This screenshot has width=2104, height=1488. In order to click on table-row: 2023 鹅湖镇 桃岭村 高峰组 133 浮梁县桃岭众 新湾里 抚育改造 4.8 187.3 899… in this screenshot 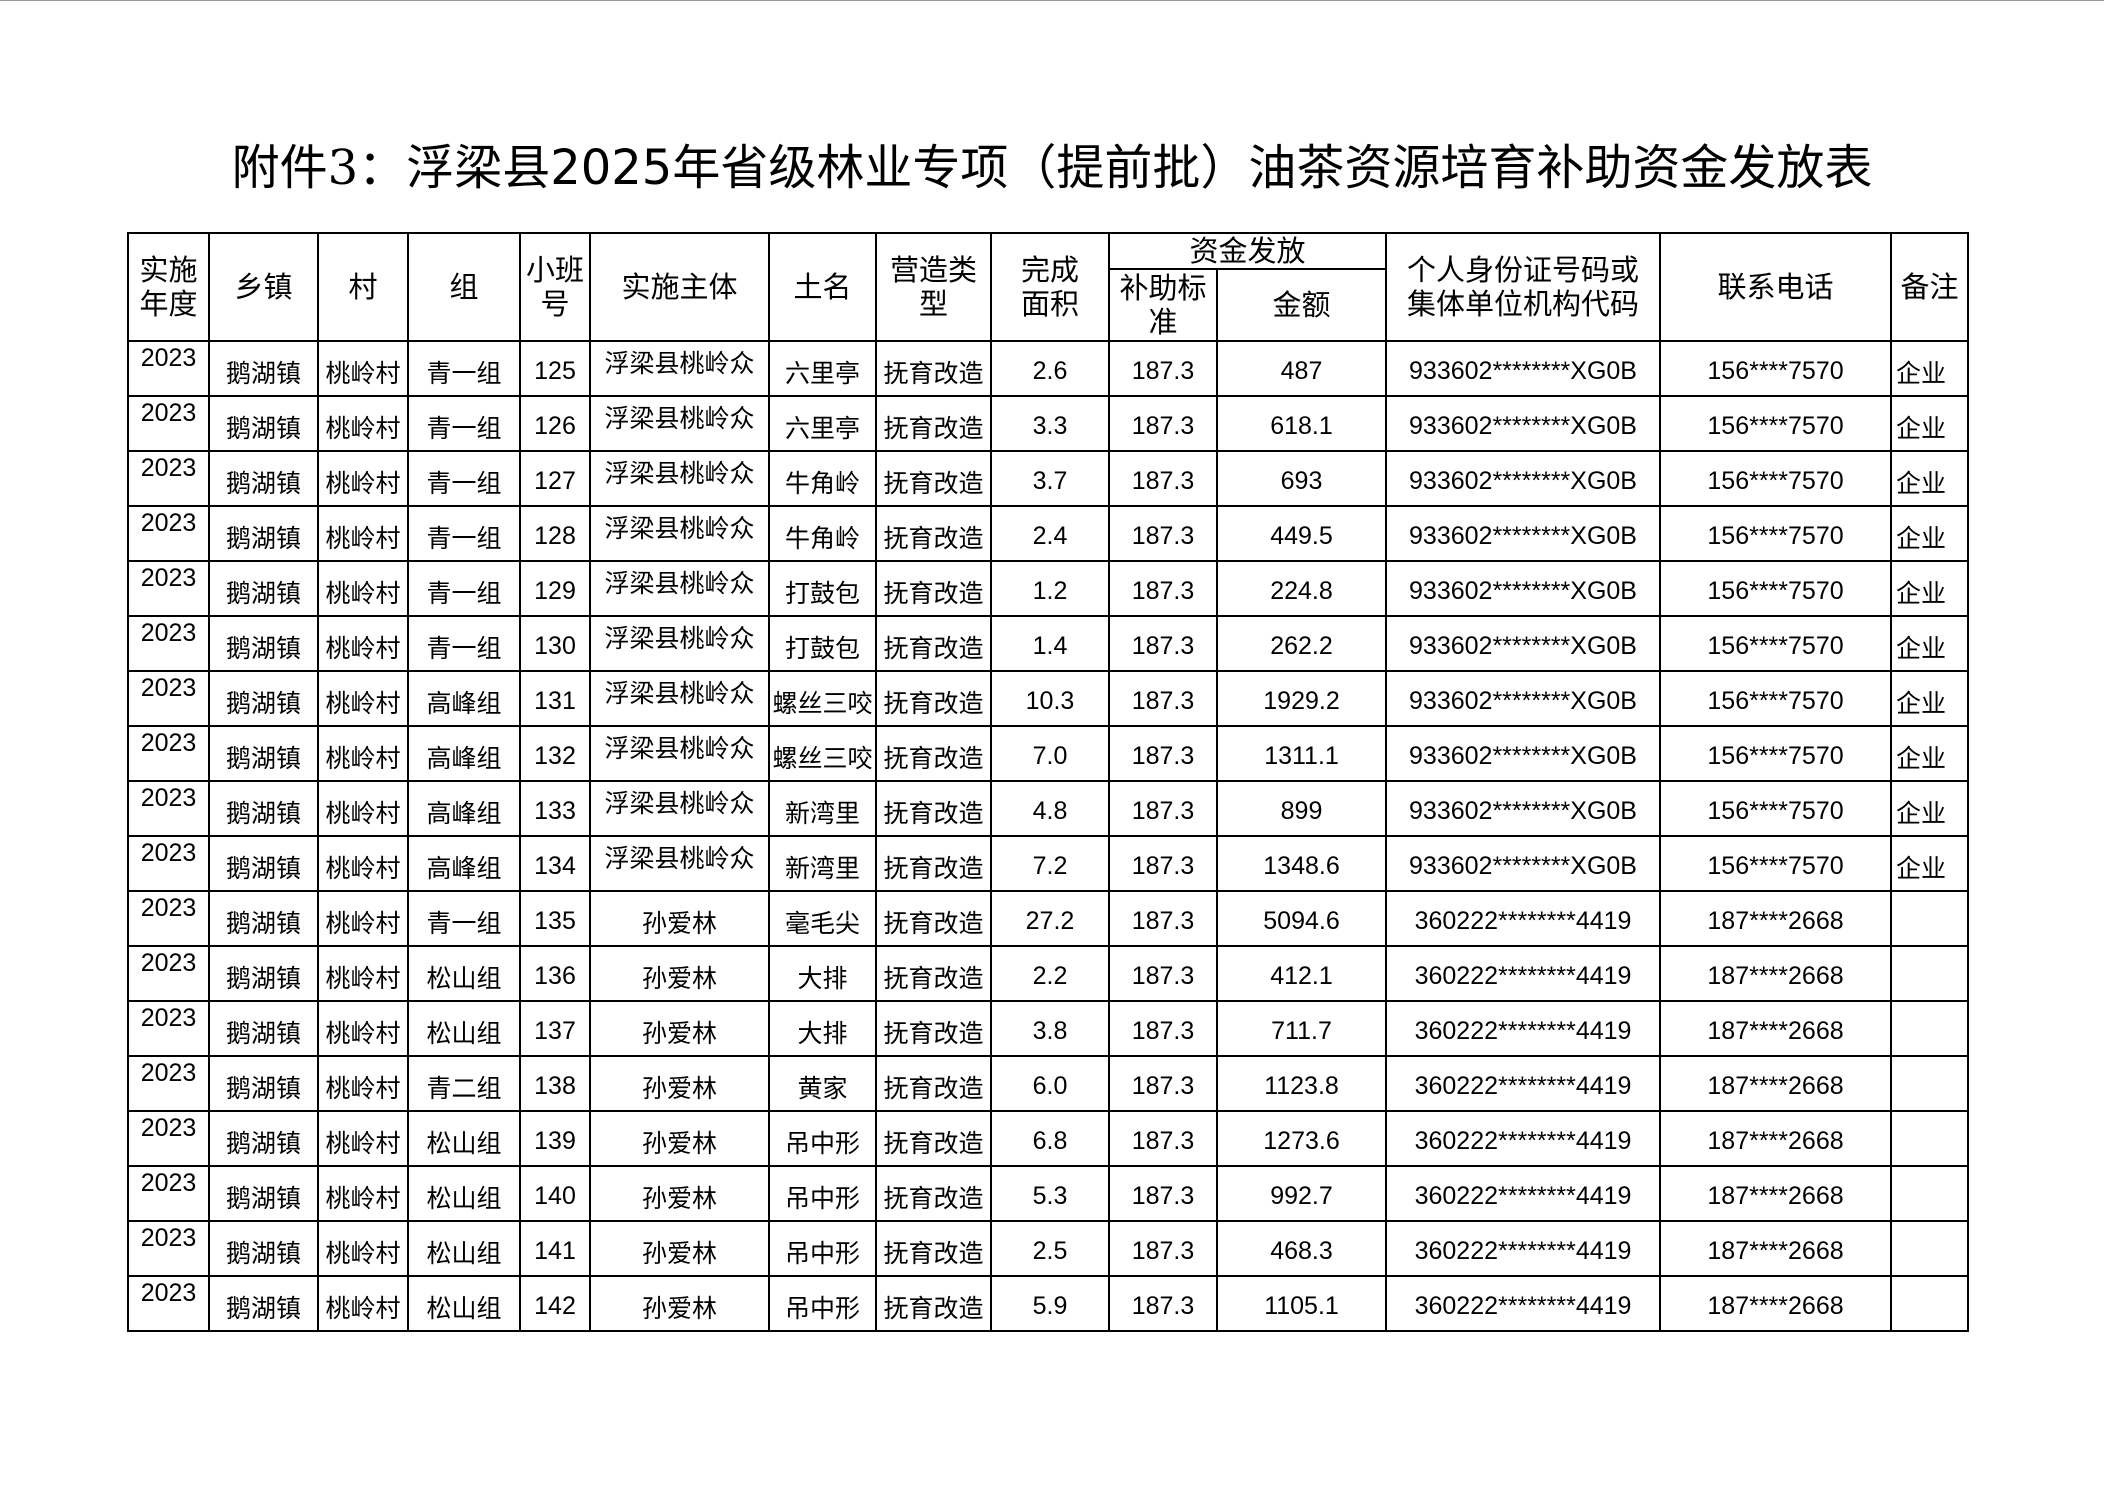, I will do `click(1048, 808)`.